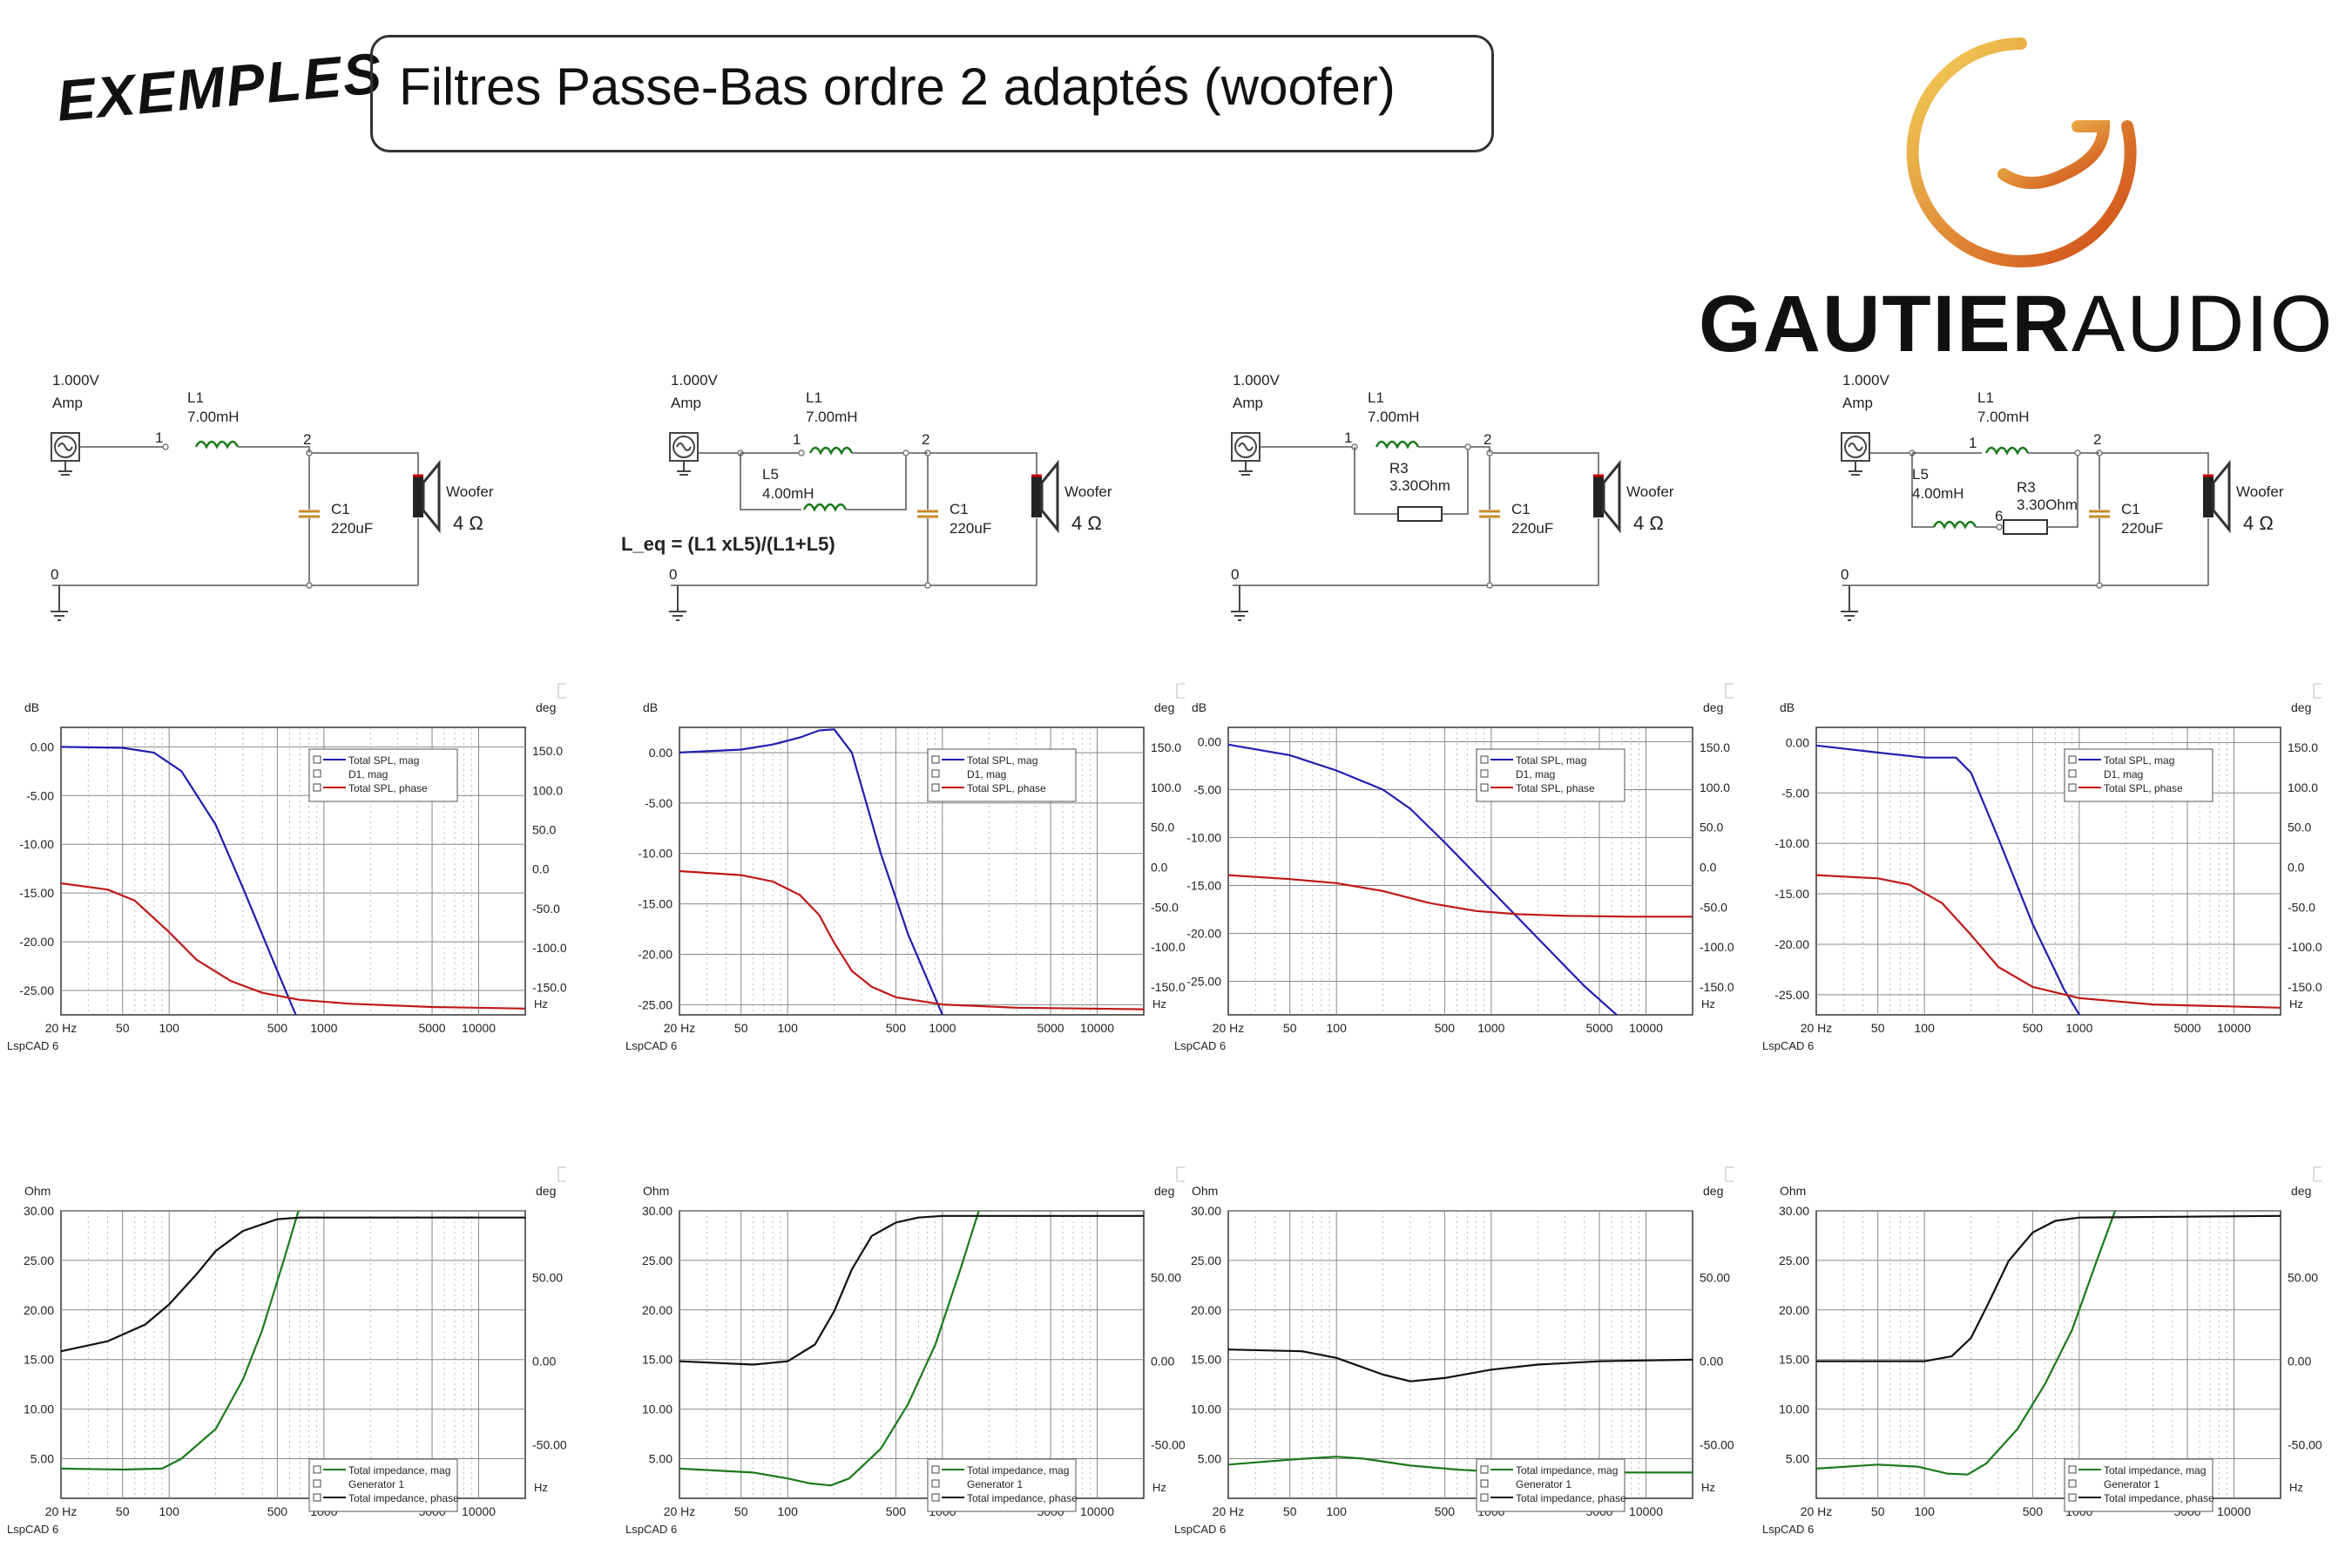 Image resolution: width=2352 pixels, height=1568 pixels. I want to click on y2-tick-label: 50.0, so click(2299, 828).